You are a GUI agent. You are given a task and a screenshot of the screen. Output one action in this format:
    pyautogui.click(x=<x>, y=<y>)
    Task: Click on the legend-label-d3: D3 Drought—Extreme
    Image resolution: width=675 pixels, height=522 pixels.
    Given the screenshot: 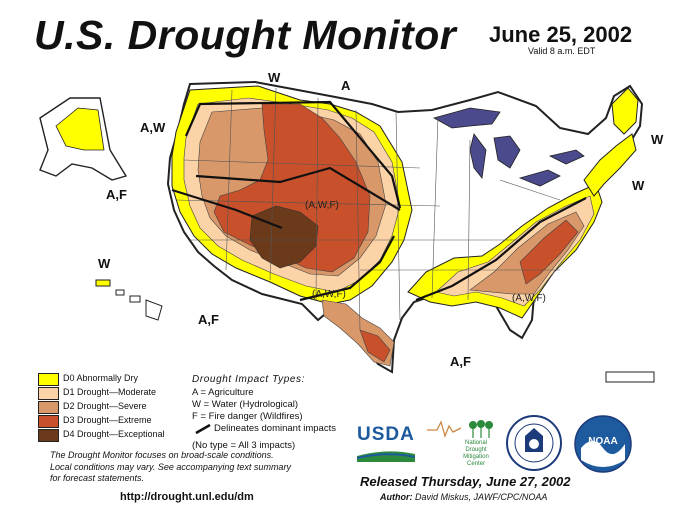 What is the action you would take?
    pyautogui.click(x=107, y=420)
    